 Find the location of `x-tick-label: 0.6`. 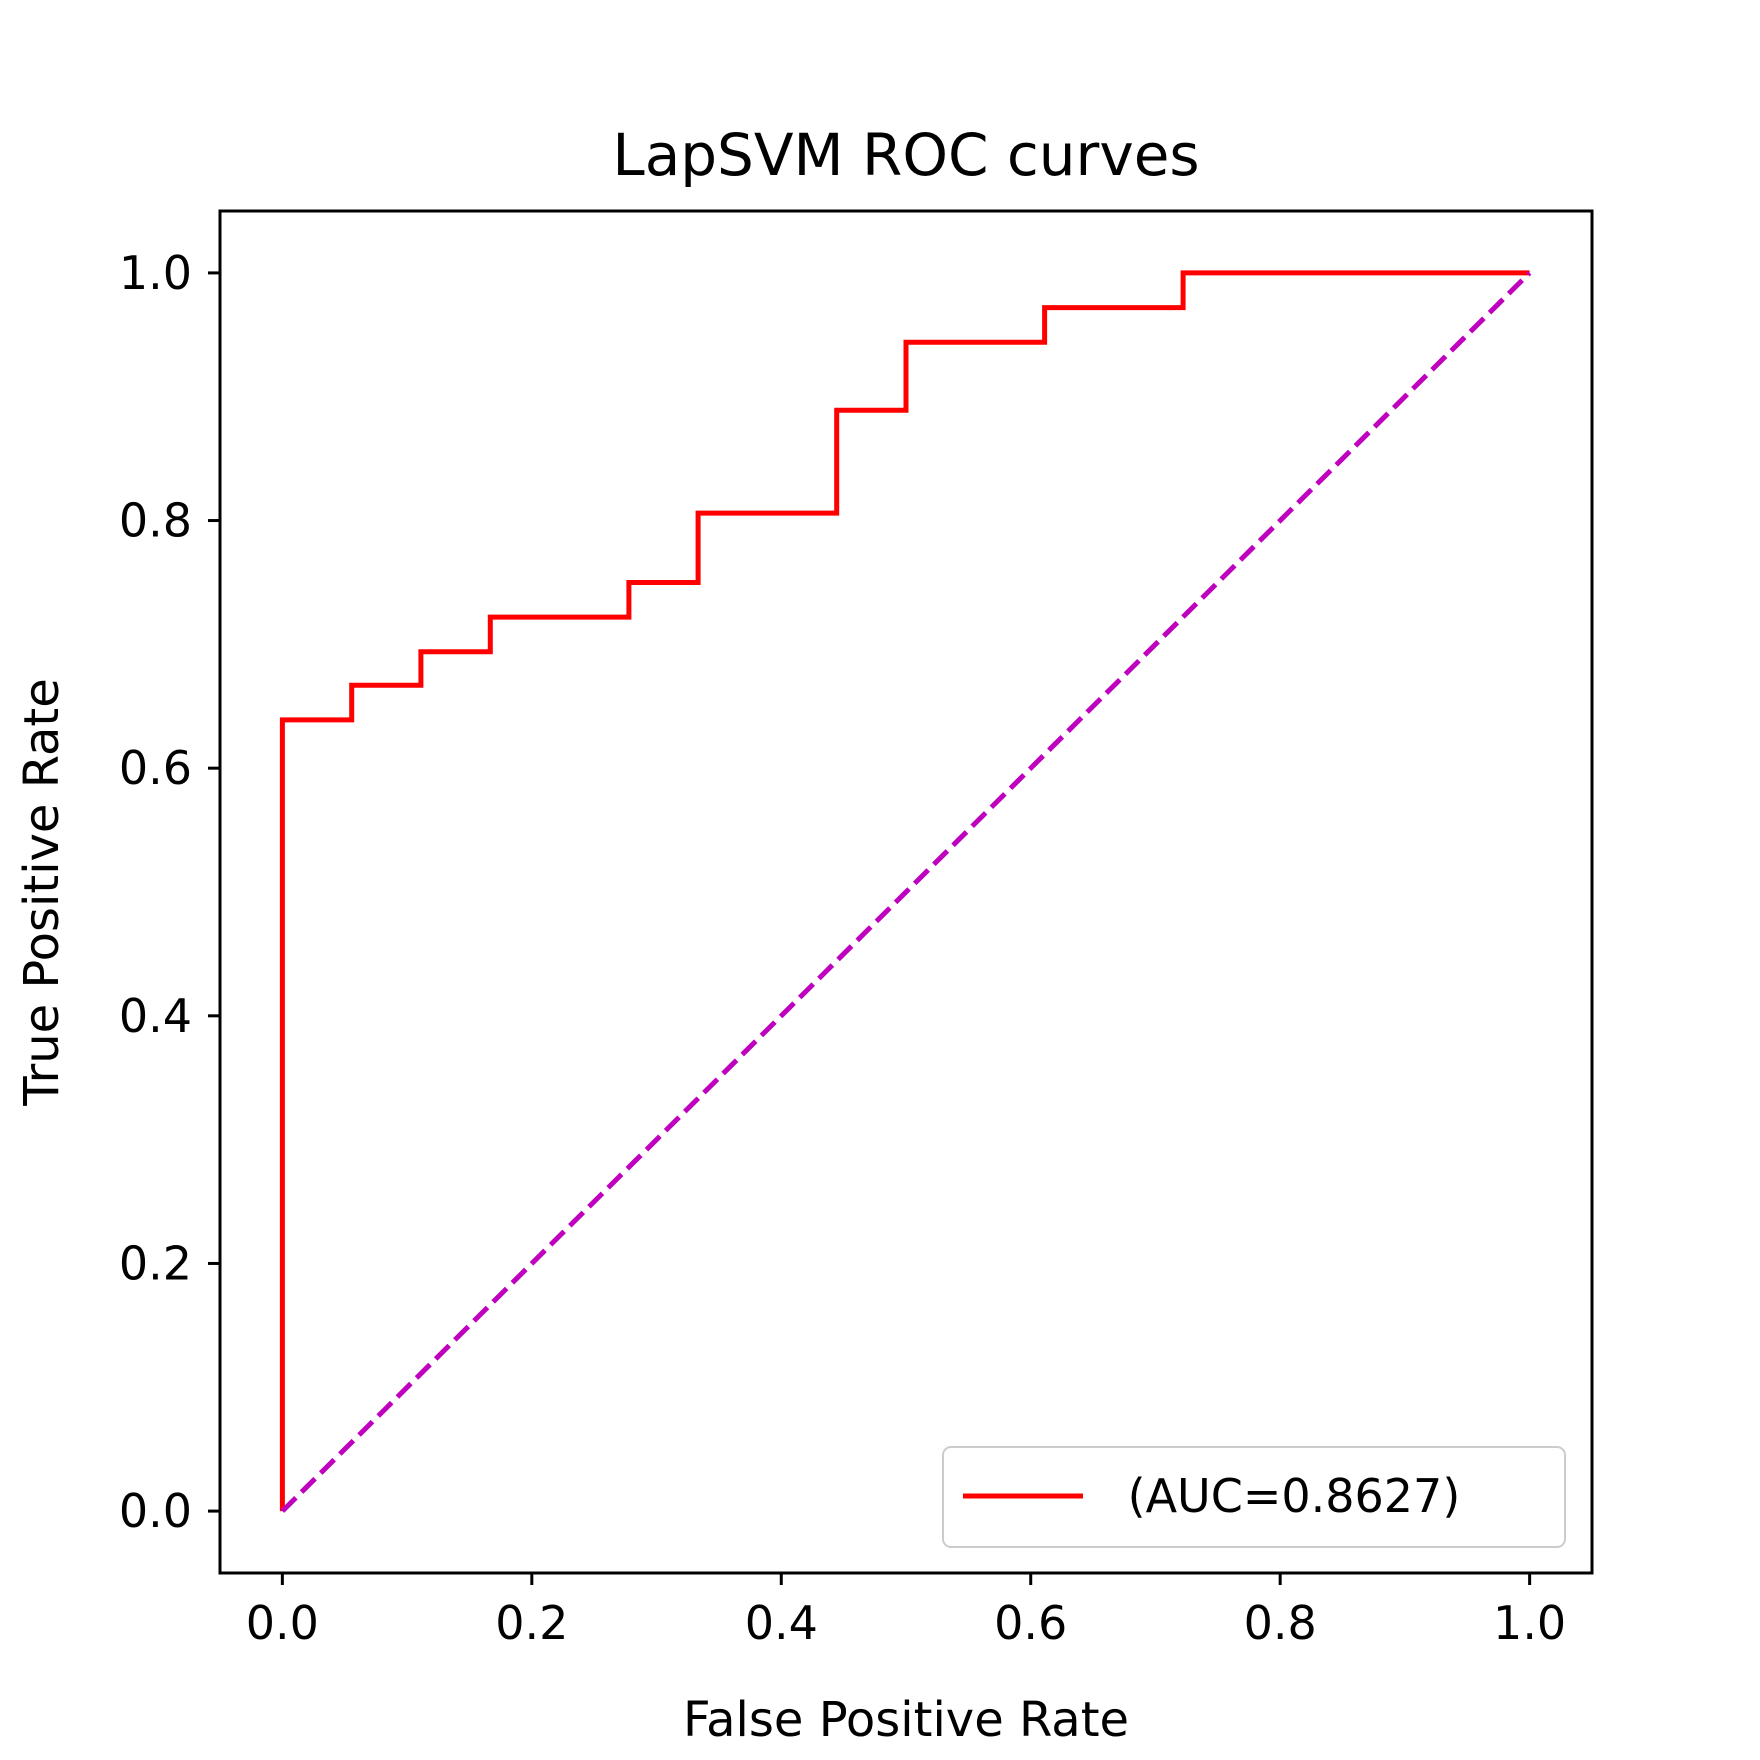

x-tick-label: 0.6 is located at coordinates (1030, 1623).